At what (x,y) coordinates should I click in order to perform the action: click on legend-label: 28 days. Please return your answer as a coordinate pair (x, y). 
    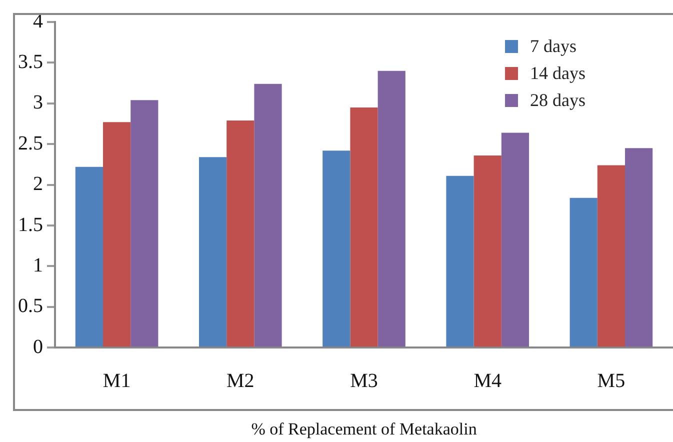
    Looking at the image, I should click on (558, 100).